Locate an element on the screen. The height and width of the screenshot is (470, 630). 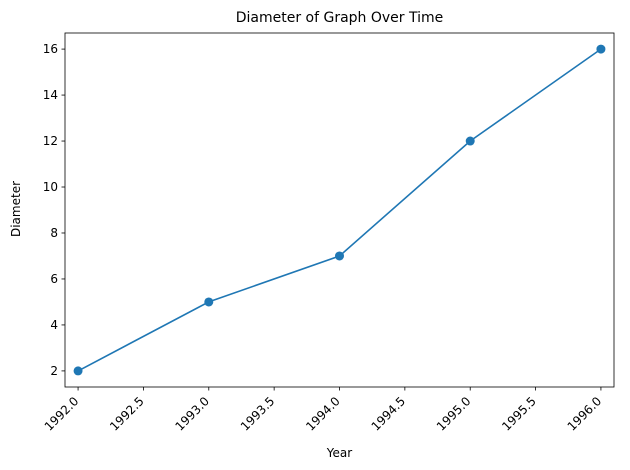
y-tick-label-2: 6 is located at coordinates (54, 279).